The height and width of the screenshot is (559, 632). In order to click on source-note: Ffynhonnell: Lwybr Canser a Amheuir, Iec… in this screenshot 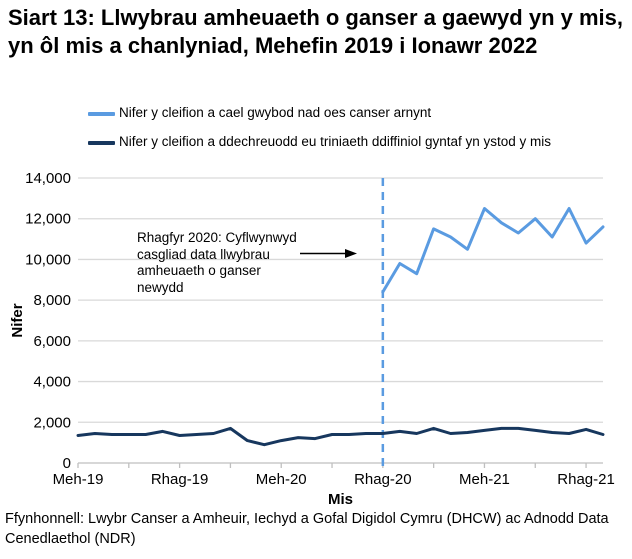, I will do `click(307, 529)`.